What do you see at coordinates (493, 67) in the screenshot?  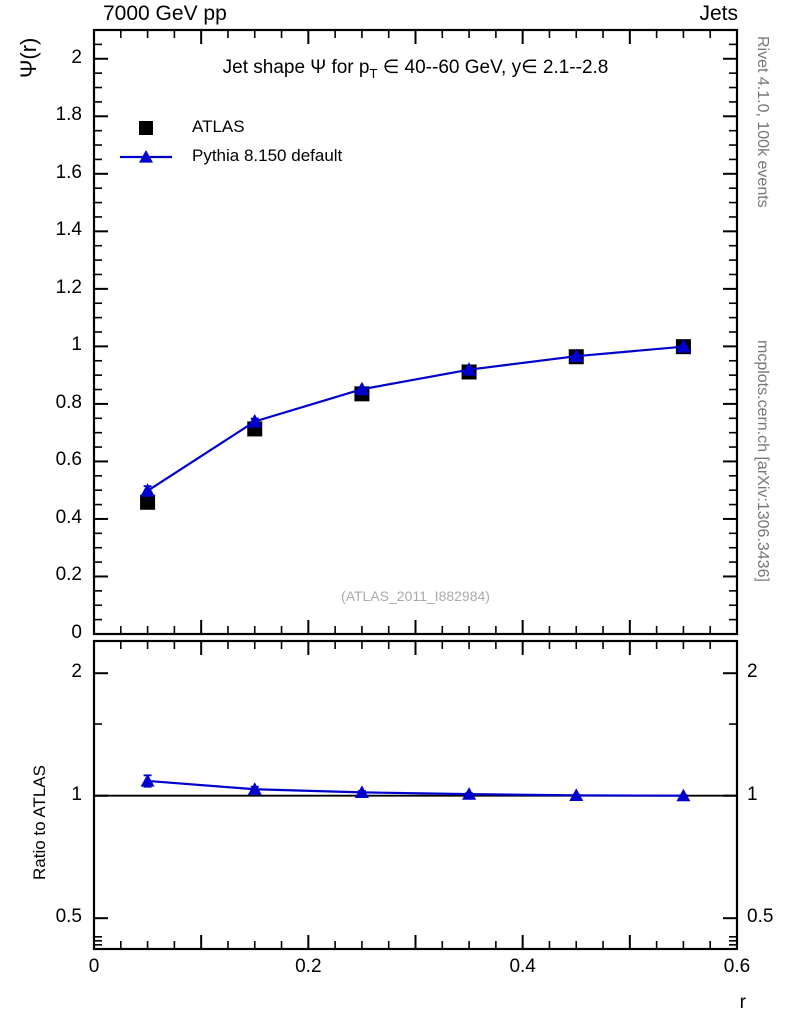 I see `plot-title-post: ∈ 40--60 GeV, y∈ 2.1--2.8` at bounding box center [493, 67].